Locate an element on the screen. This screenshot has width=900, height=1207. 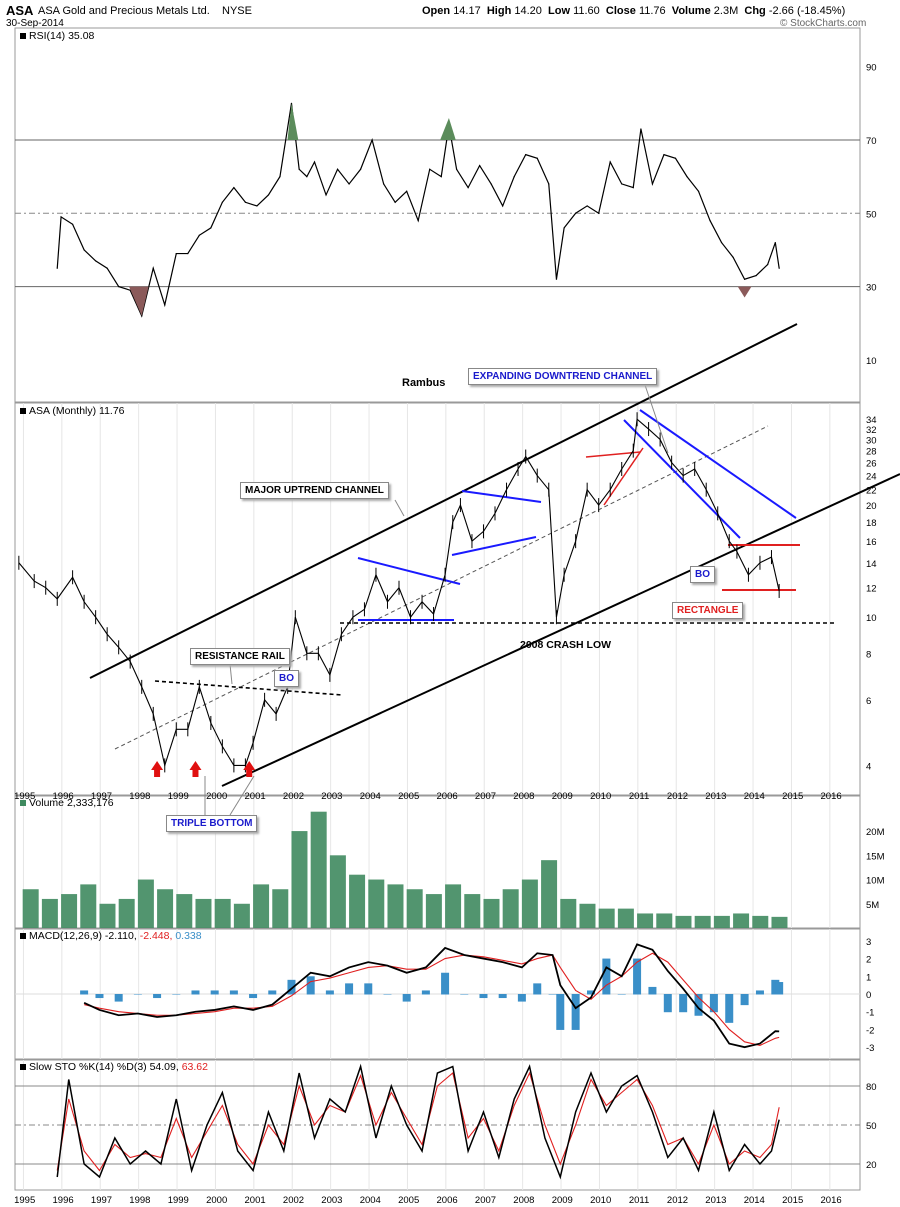
rsi-legend-text: RSI(14) 35.08 is located at coordinates (62, 36).